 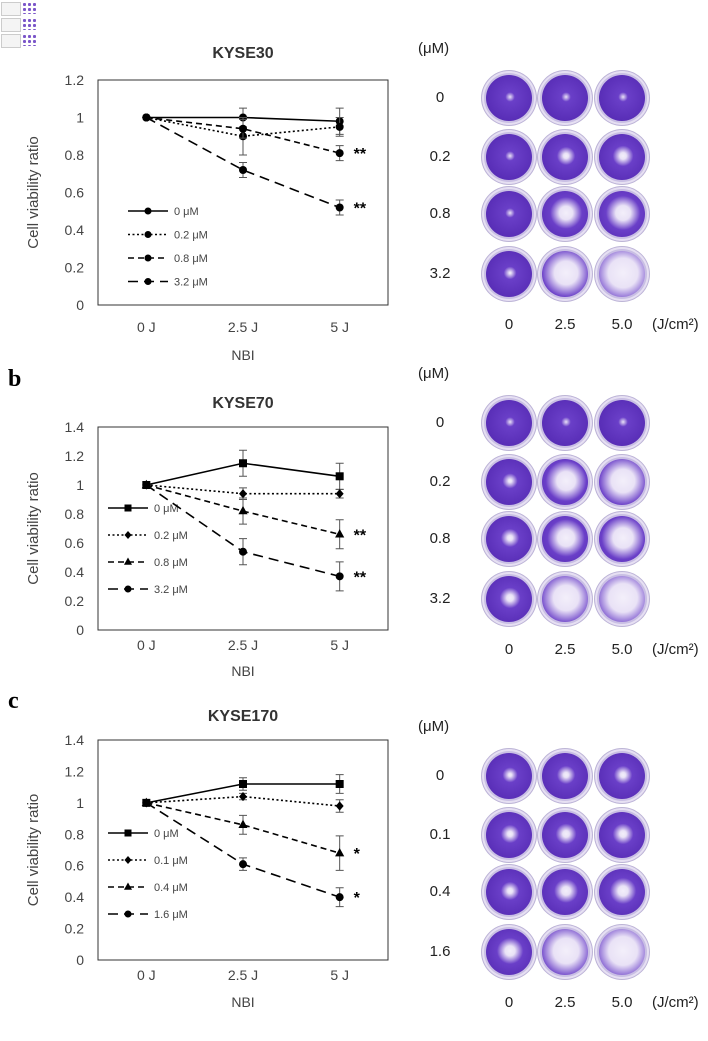 What do you see at coordinates (168, 259) in the screenshot?
I see `legend-entry: 0.8 μM` at bounding box center [168, 259].